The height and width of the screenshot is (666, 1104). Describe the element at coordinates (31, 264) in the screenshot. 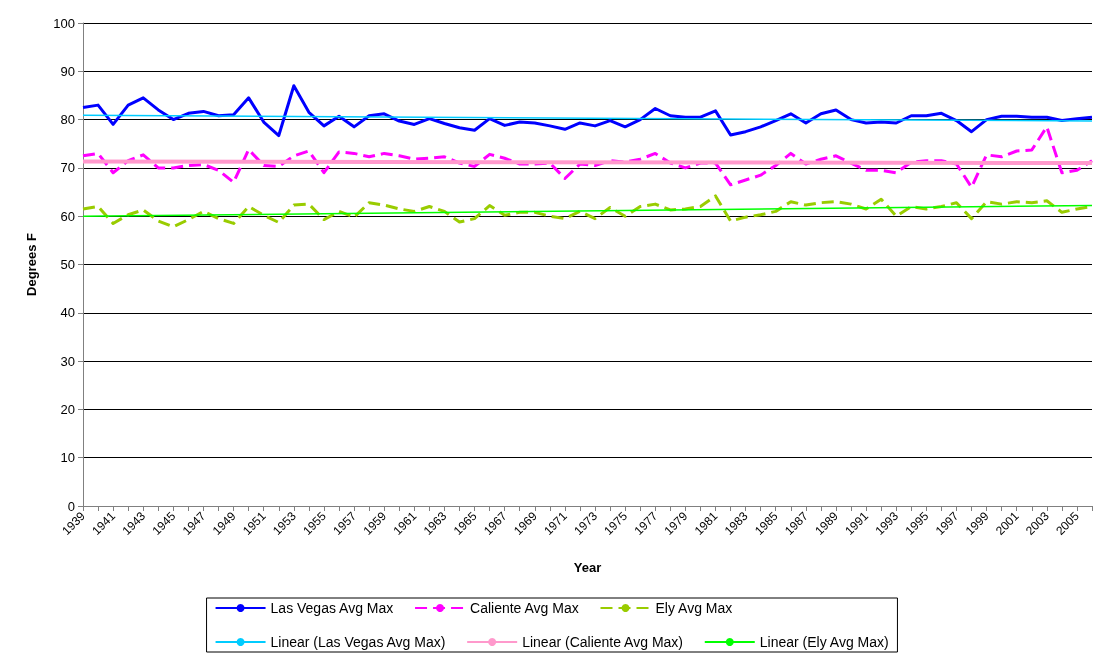

I see `y-axis-title: Degrees F` at that location.